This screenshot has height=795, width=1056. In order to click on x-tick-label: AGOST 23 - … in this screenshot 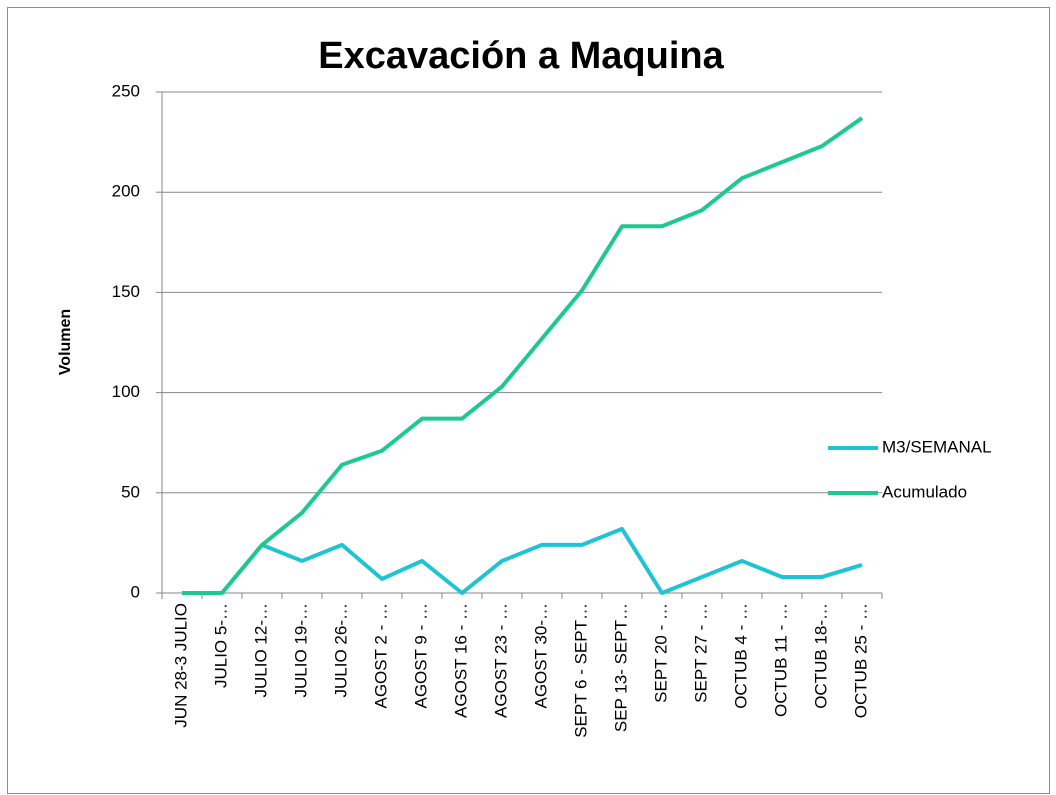, I will do `click(500, 660)`.